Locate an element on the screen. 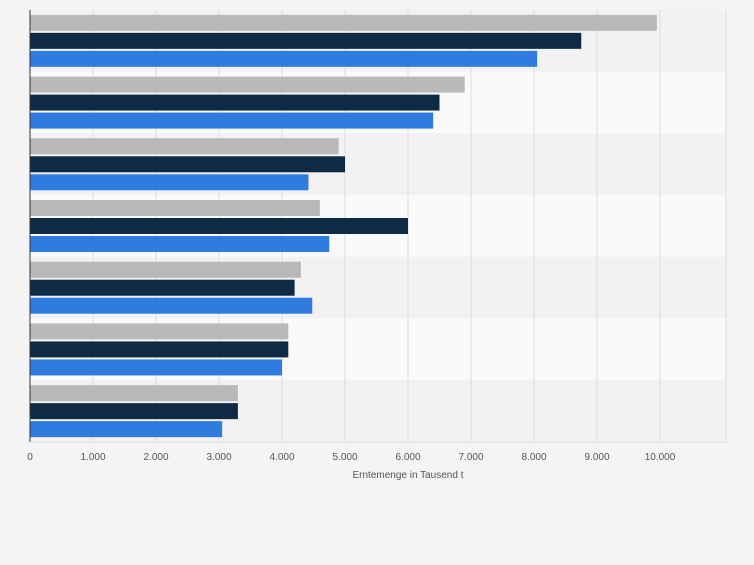  x-tick-label: 3.000 is located at coordinates (218, 457).